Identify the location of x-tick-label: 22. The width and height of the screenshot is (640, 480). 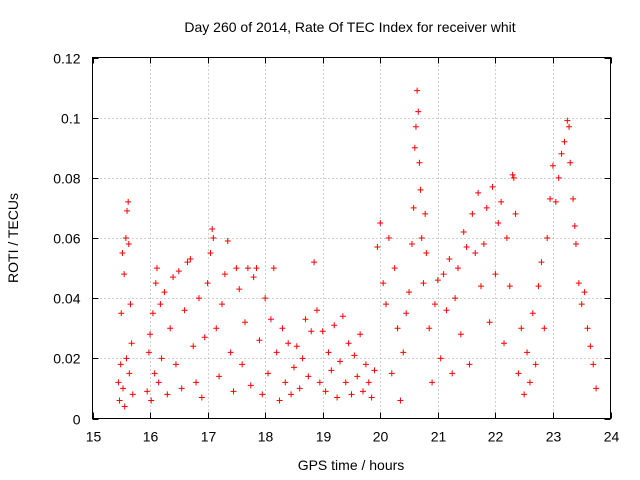
(496, 437).